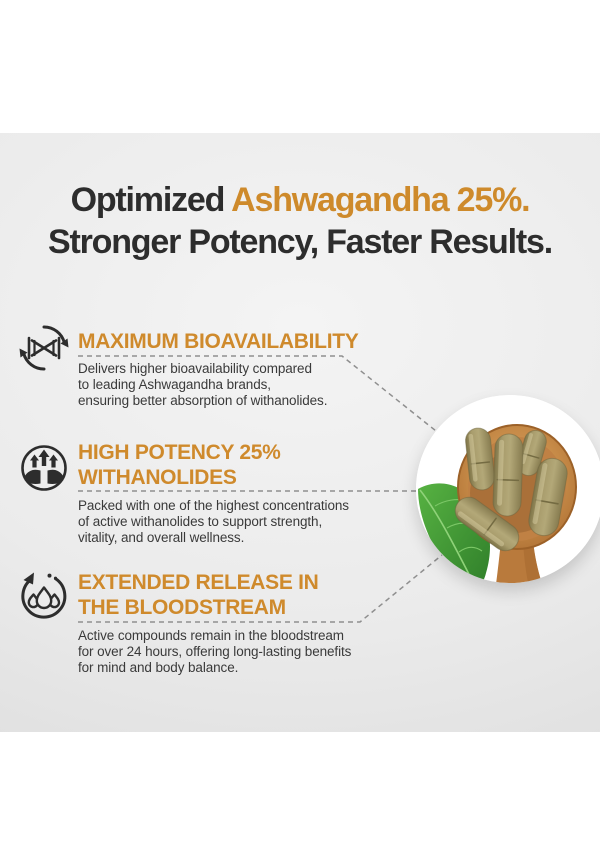 This screenshot has height=866, width=600. I want to click on feature-3-title: EXTENDED RELEASE IN THE BLOODSTREAM, so click(198, 595).